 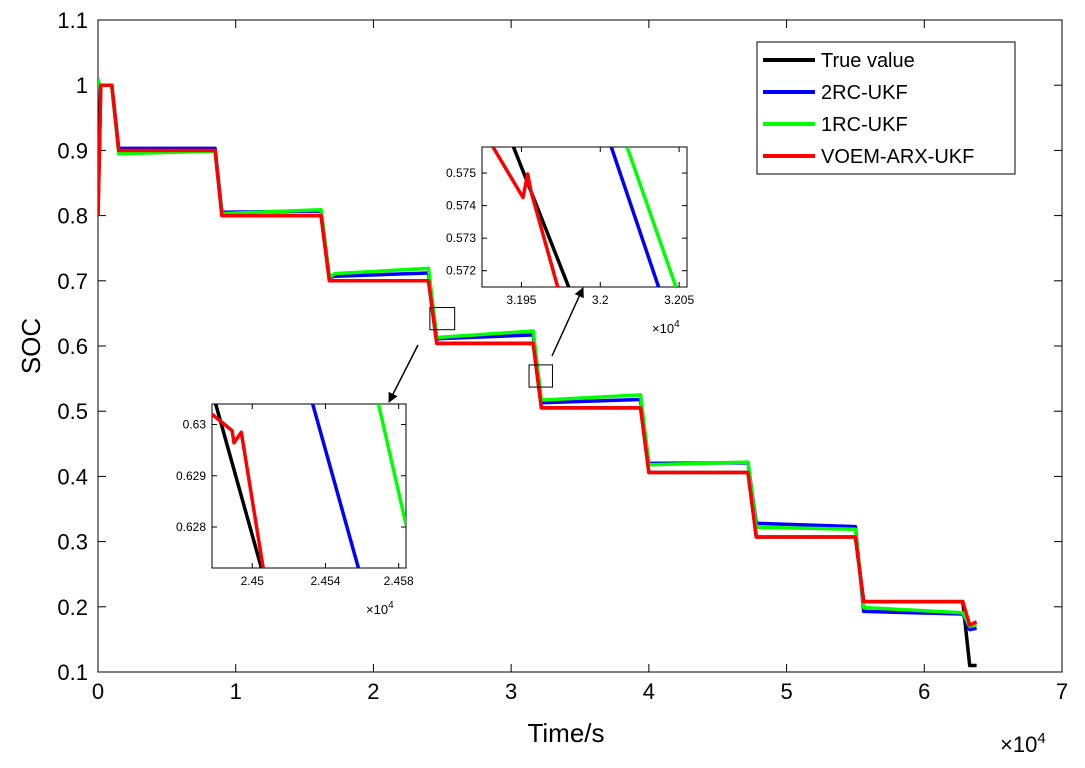 I want to click on x-tick-label: 6, so click(x=924, y=691).